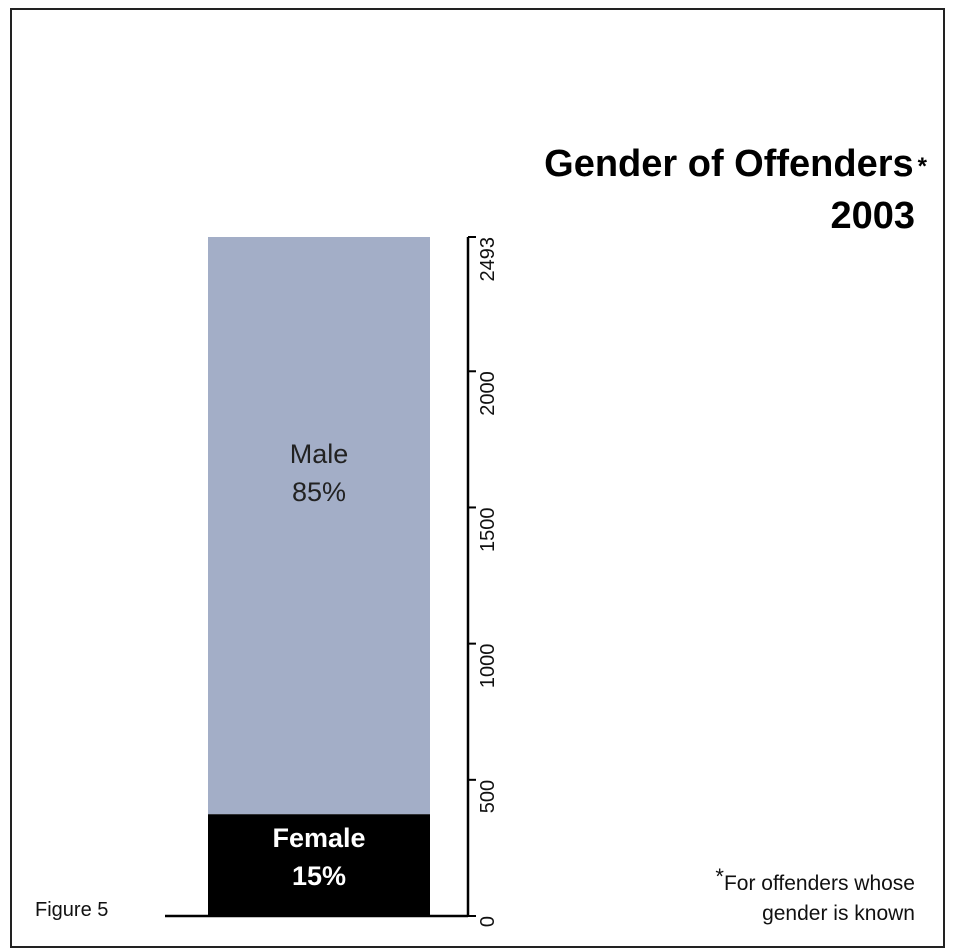  Describe the element at coordinates (319, 876) in the screenshot. I see `bar-percent-female: 15%` at that location.